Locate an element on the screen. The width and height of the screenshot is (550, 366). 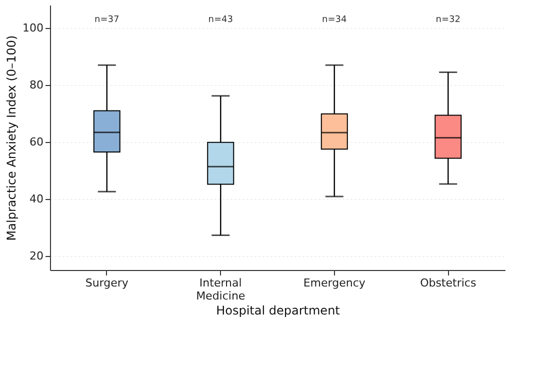
y-tick-label: 40 is located at coordinates (37, 199).